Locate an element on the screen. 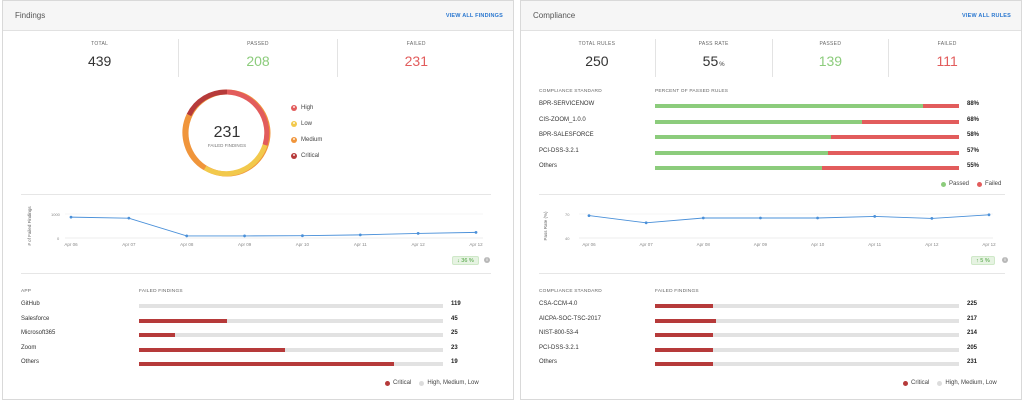  donut-center-label: FAILED FINDINGS is located at coordinates (227, 145).